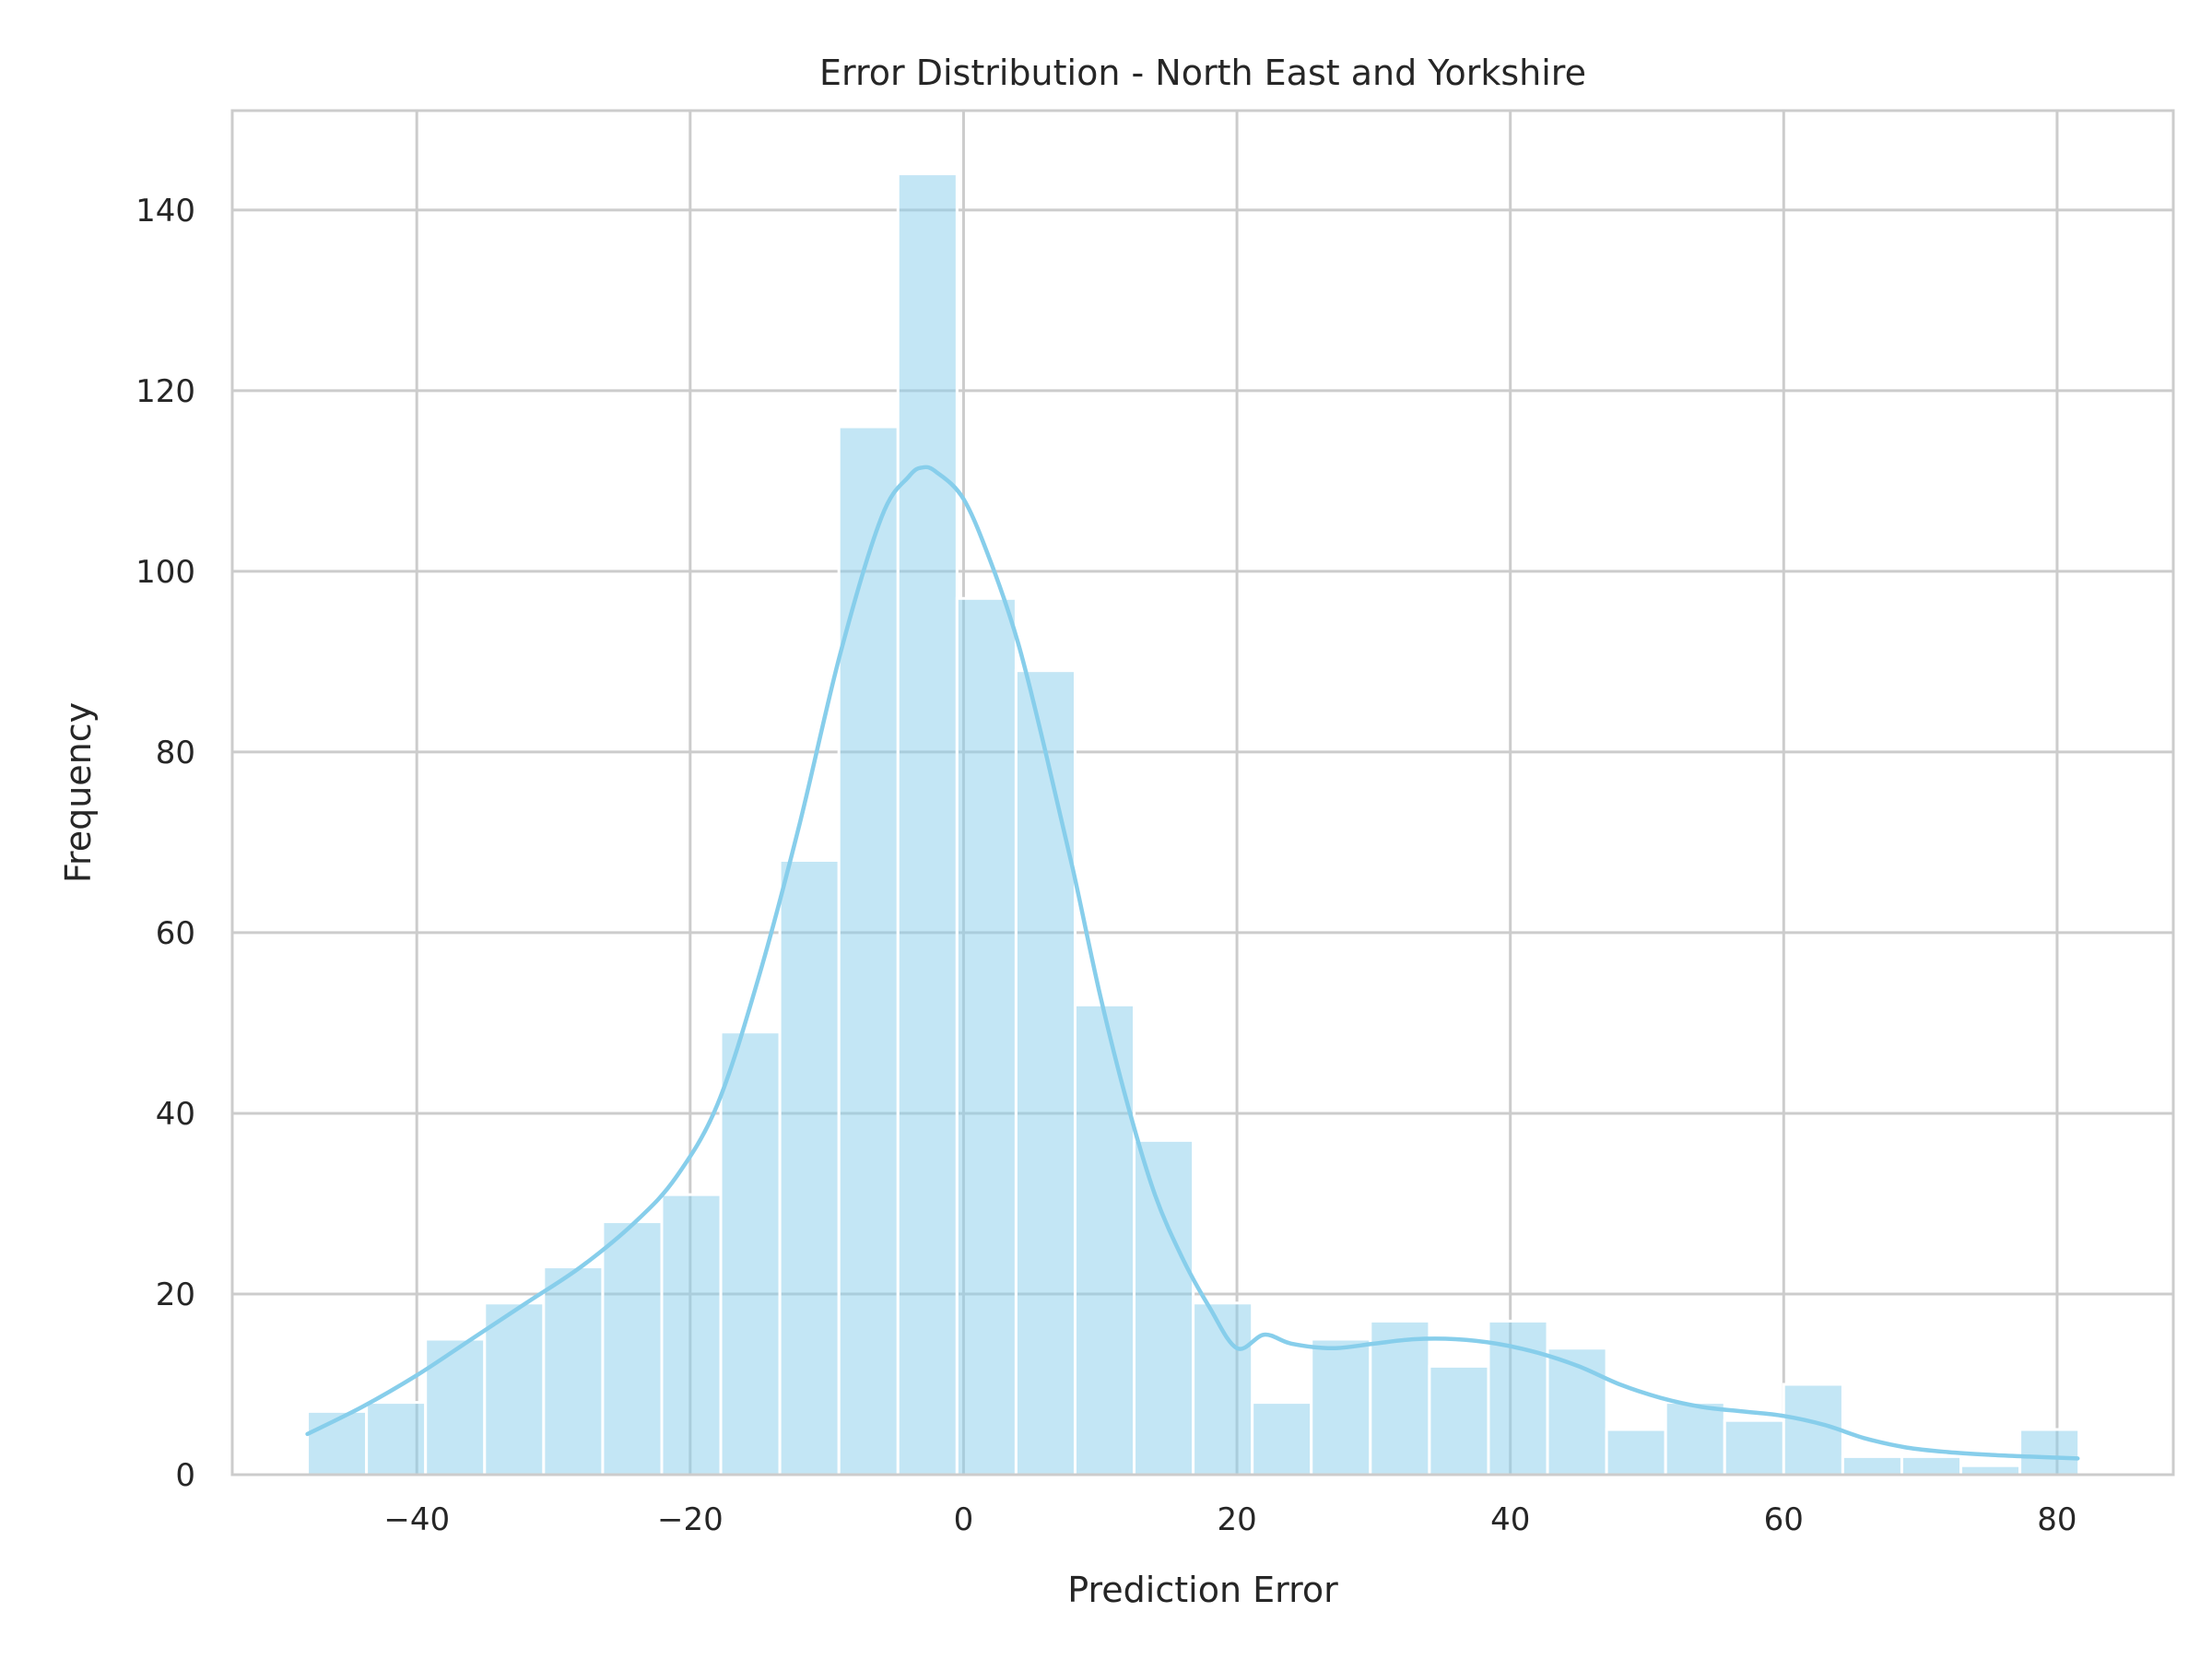  What do you see at coordinates (175, 753) in the screenshot?
I see `y-tick-label-4: 80` at bounding box center [175, 753].